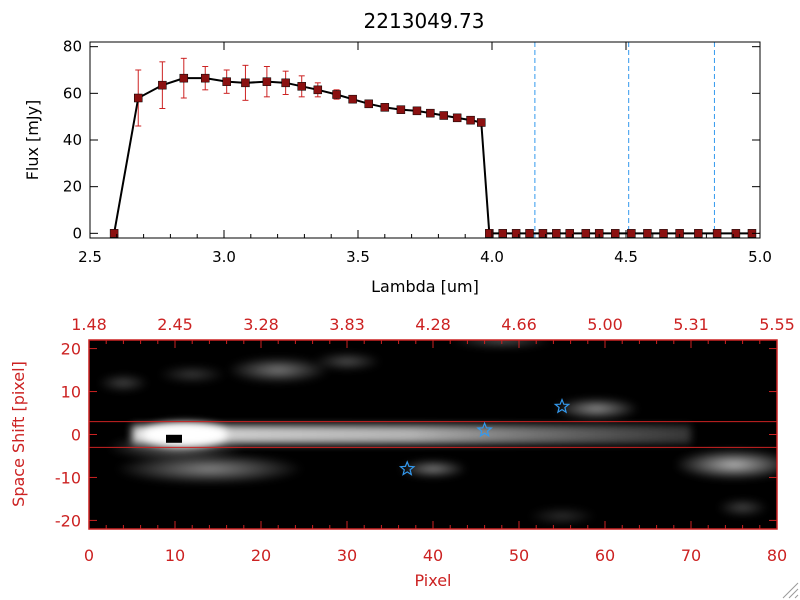 This screenshot has height=600, width=800. What do you see at coordinates (347, 555) in the screenshot?
I see `x-tick-label: 30` at bounding box center [347, 555].